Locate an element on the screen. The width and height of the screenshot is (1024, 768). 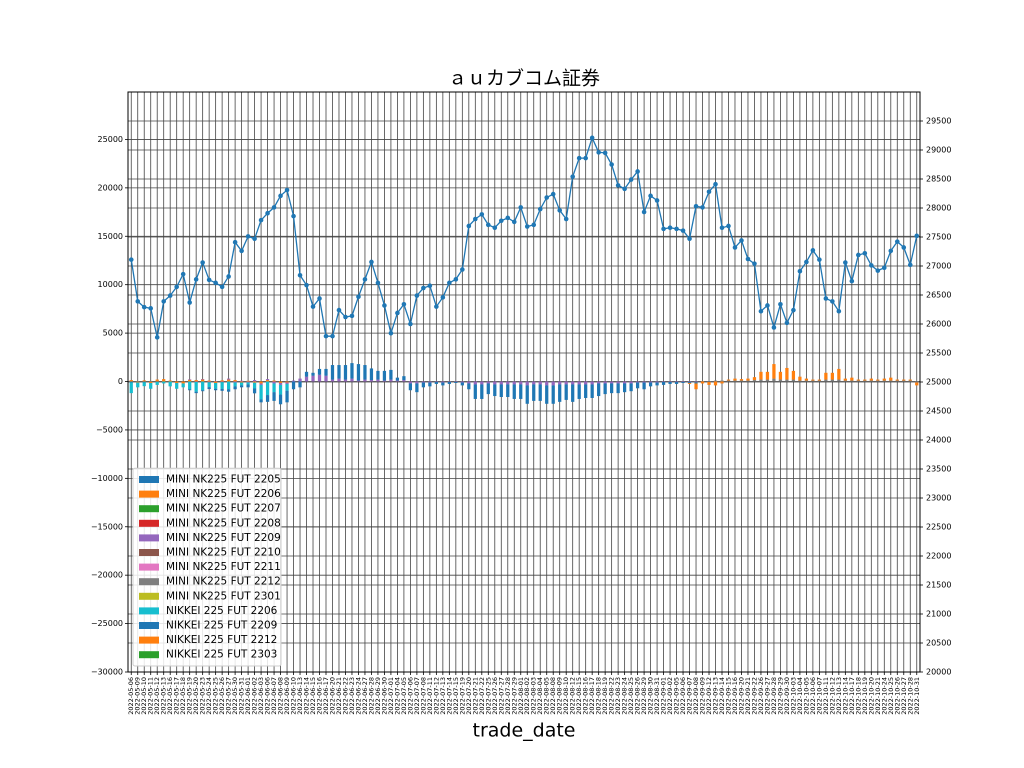
y-tick-label: 10000 is located at coordinates (110, 284).